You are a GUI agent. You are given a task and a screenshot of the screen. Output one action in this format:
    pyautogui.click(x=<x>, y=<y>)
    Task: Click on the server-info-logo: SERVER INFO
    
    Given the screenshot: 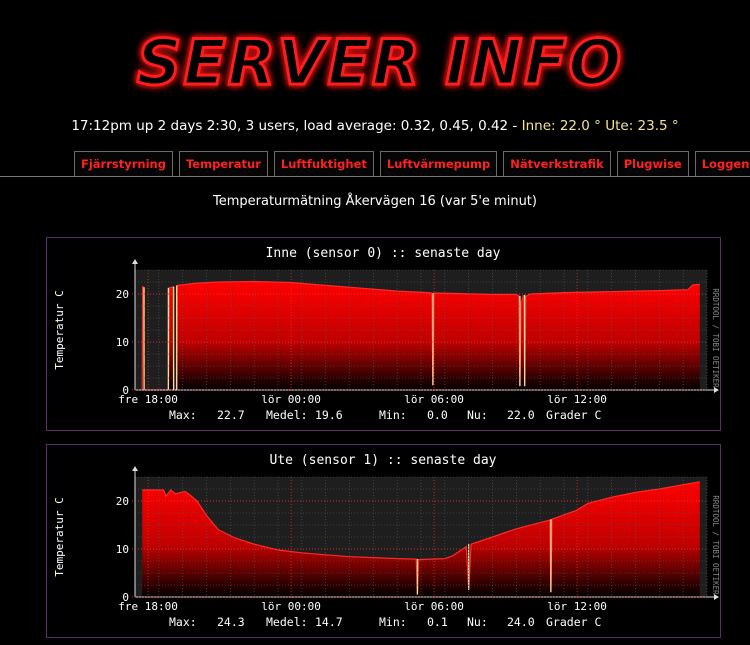 What is the action you would take?
    pyautogui.click(x=379, y=63)
    